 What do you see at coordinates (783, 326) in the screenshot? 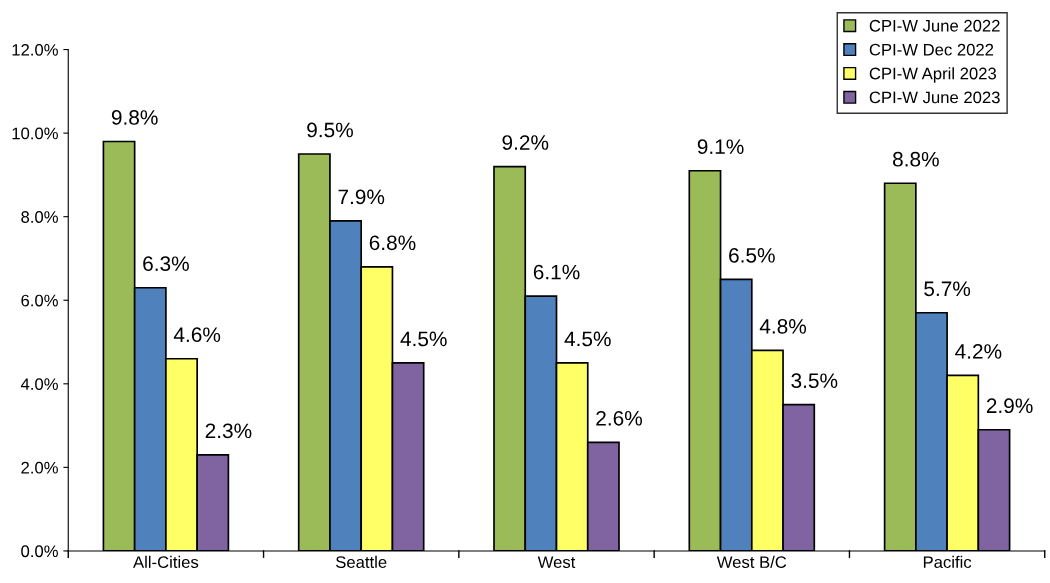
I see `data-label: 4.8%` at bounding box center [783, 326].